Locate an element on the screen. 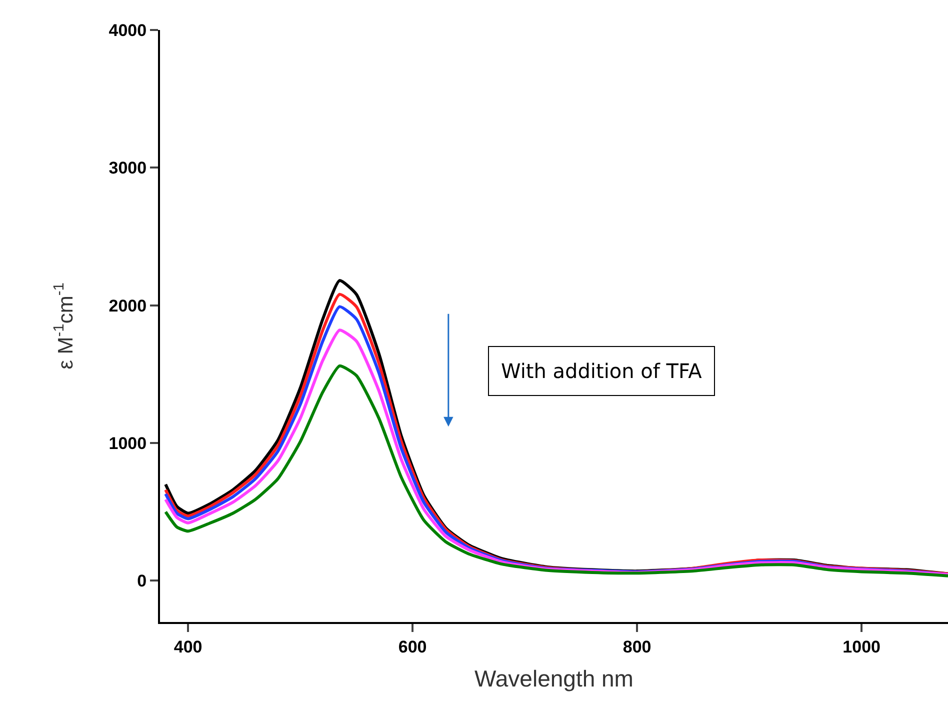  y-tick-label: 1000 is located at coordinates (127, 443).